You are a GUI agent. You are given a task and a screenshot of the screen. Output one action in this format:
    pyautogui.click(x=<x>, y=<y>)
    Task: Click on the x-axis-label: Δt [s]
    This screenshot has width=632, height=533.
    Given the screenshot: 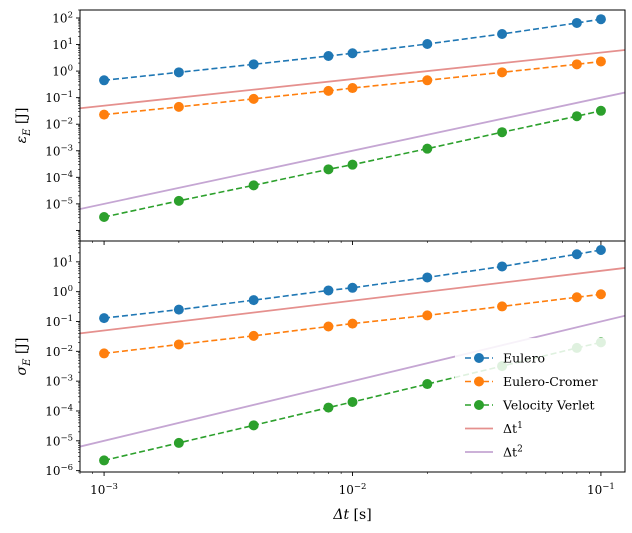 What is the action you would take?
    pyautogui.click(x=351, y=515)
    